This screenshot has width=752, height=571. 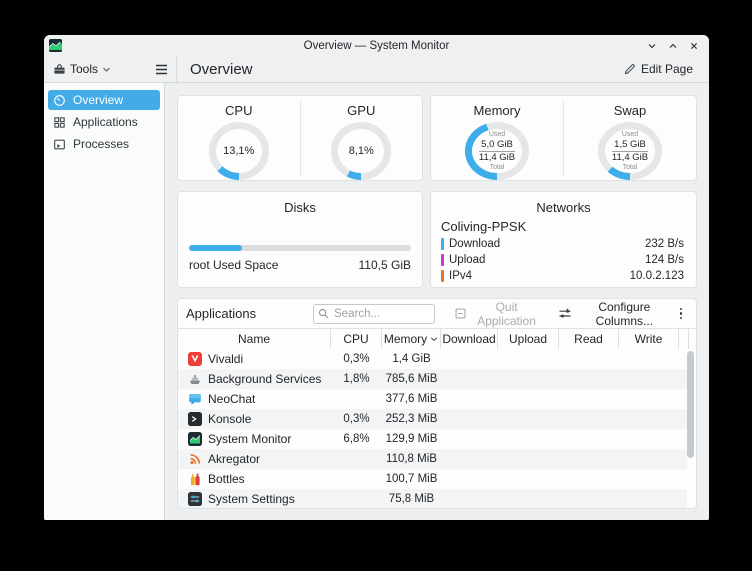 What do you see at coordinates (411, 359) in the screenshot?
I see `app-memory-value: 1,4 GiB` at bounding box center [411, 359].